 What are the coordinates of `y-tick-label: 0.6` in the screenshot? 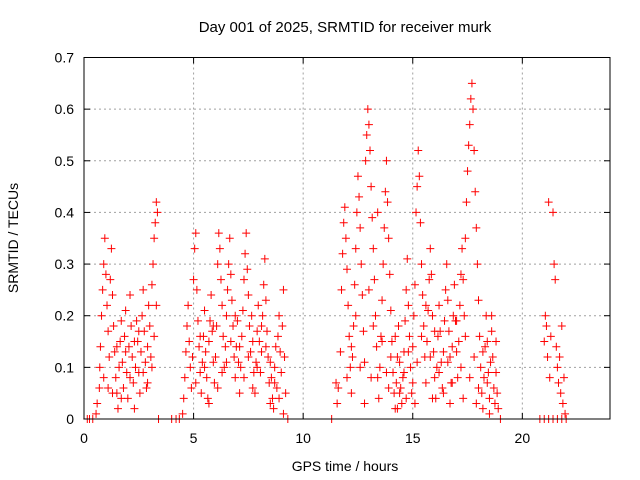 It's located at (65, 109).